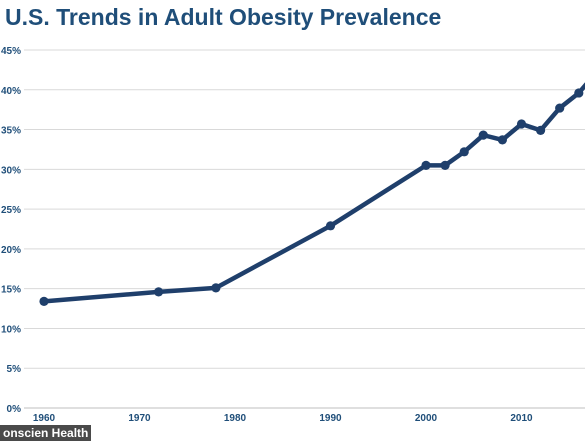  Describe the element at coordinates (139, 418) in the screenshot. I see `x-tick-label: 1970` at that location.